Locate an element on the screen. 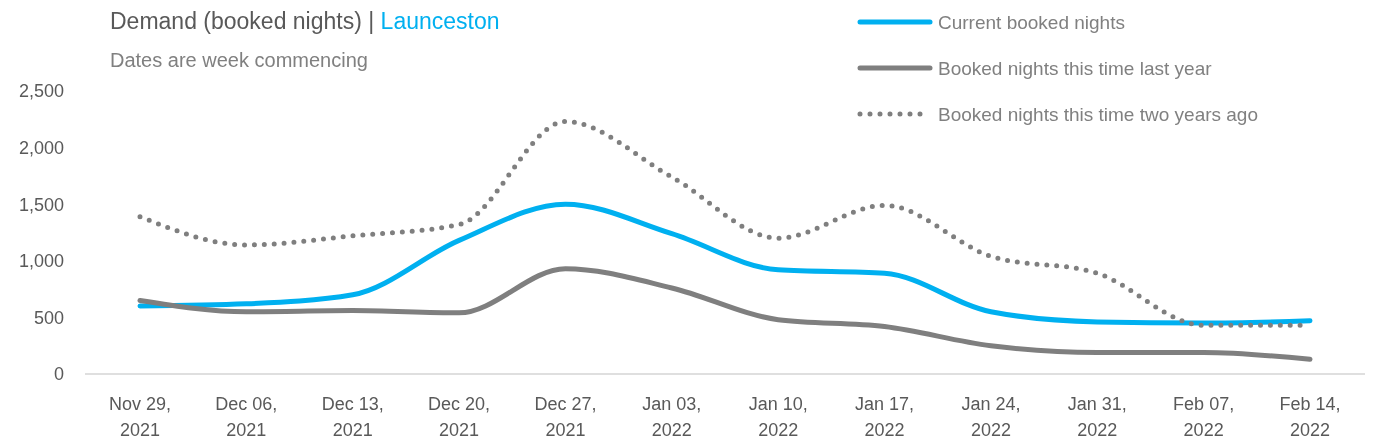  legend-label: Booked nights this time last year is located at coordinates (1075, 68).